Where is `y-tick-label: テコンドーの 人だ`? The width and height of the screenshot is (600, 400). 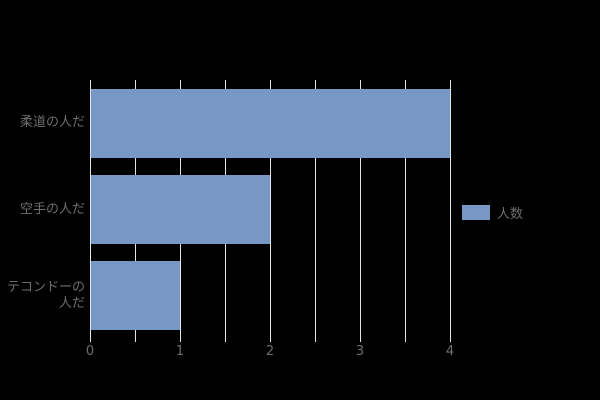 y-tick-label: テコンドーの 人だ is located at coordinates (45, 295).